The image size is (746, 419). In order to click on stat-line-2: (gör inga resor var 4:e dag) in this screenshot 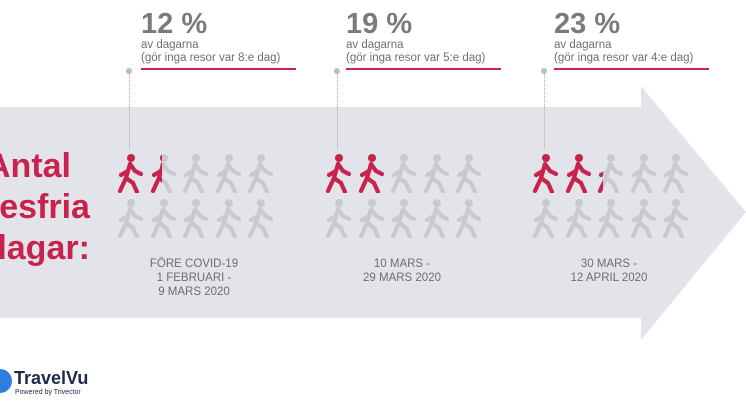, I will do `click(624, 58)`.